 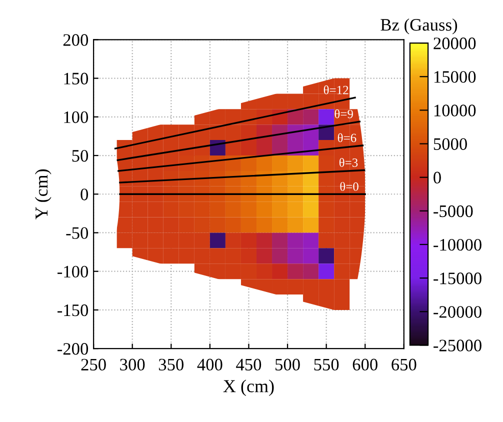 What do you see at coordinates (365, 364) in the screenshot?
I see `x-tick-label: 600` at bounding box center [365, 364].